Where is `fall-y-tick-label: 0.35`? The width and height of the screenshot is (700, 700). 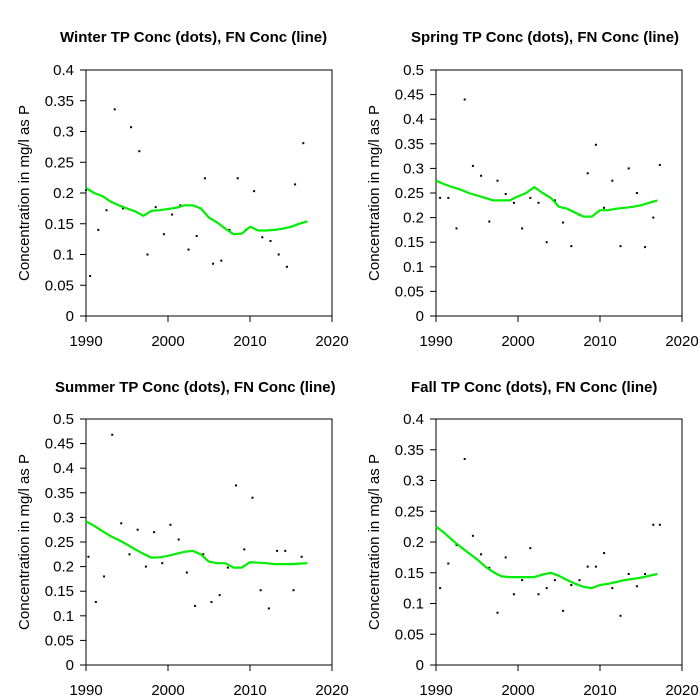 fall-y-tick-label: 0.35 is located at coordinates (409, 450).